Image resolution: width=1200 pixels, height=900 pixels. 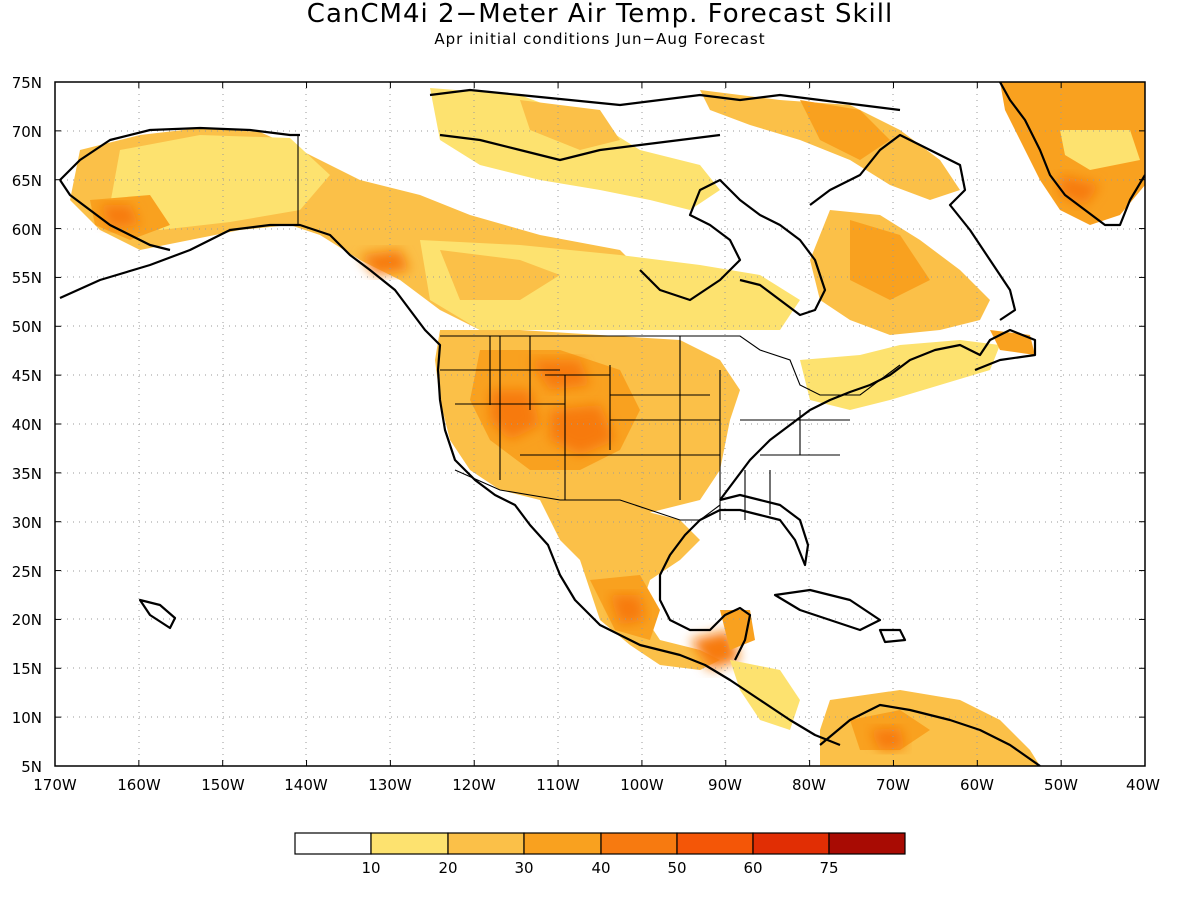 What do you see at coordinates (474, 785) in the screenshot?
I see `lon-label-120w: 120W` at bounding box center [474, 785].